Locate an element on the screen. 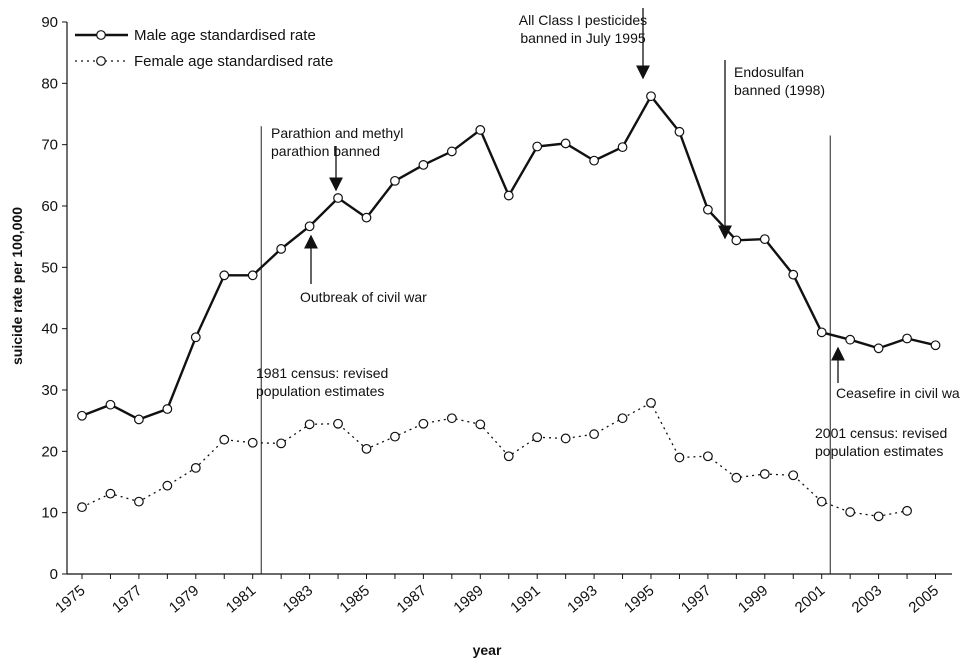 Image resolution: width=972 pixels, height=660 pixels. x-axis-title: year is located at coordinates (487, 650).